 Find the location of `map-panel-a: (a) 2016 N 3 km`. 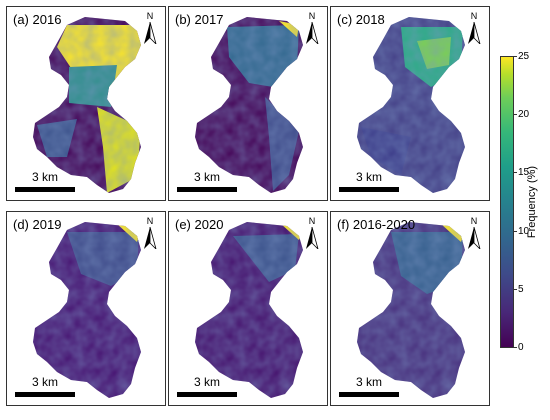

map-panel-a: (a) 2016 N 3 km is located at coordinates (86, 103).